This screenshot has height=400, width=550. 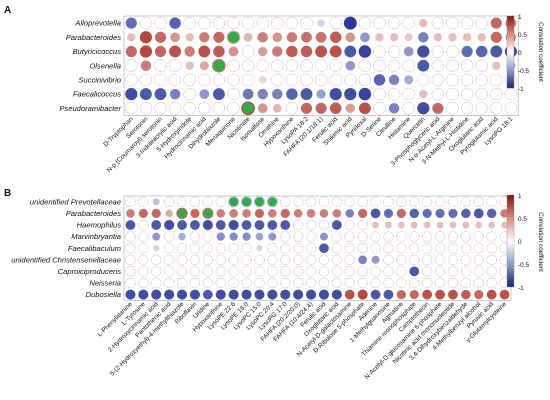 What do you see at coordinates (90, 271) in the screenshot?
I see `row-label: Caproiciproducens` at bounding box center [90, 271].